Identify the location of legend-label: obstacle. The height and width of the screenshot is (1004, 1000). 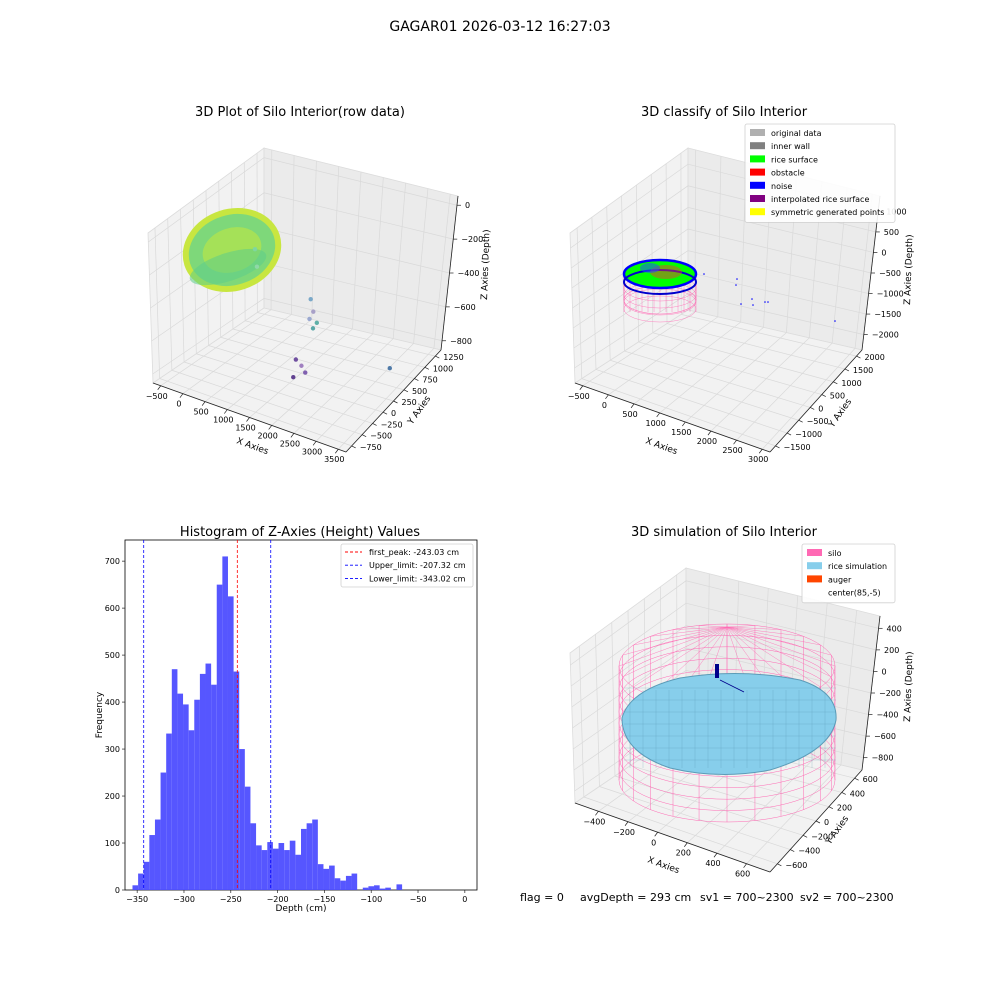
(788, 173).